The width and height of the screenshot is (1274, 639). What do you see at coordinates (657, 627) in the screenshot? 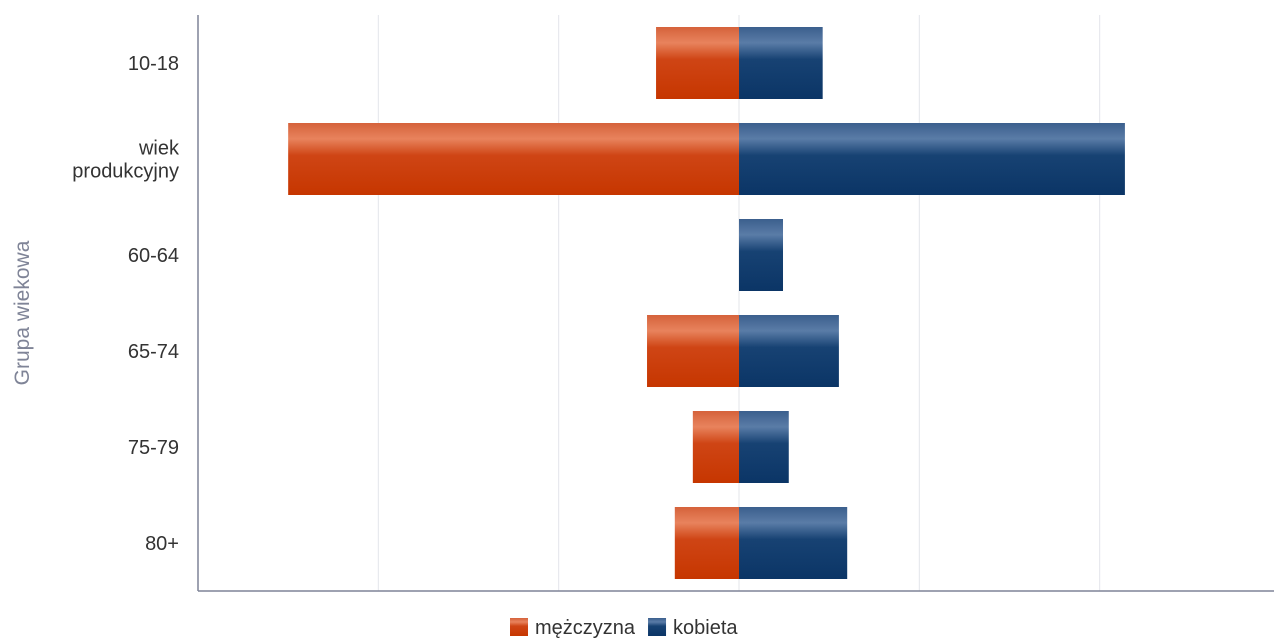
I see `legend-swatch-women` at bounding box center [657, 627].